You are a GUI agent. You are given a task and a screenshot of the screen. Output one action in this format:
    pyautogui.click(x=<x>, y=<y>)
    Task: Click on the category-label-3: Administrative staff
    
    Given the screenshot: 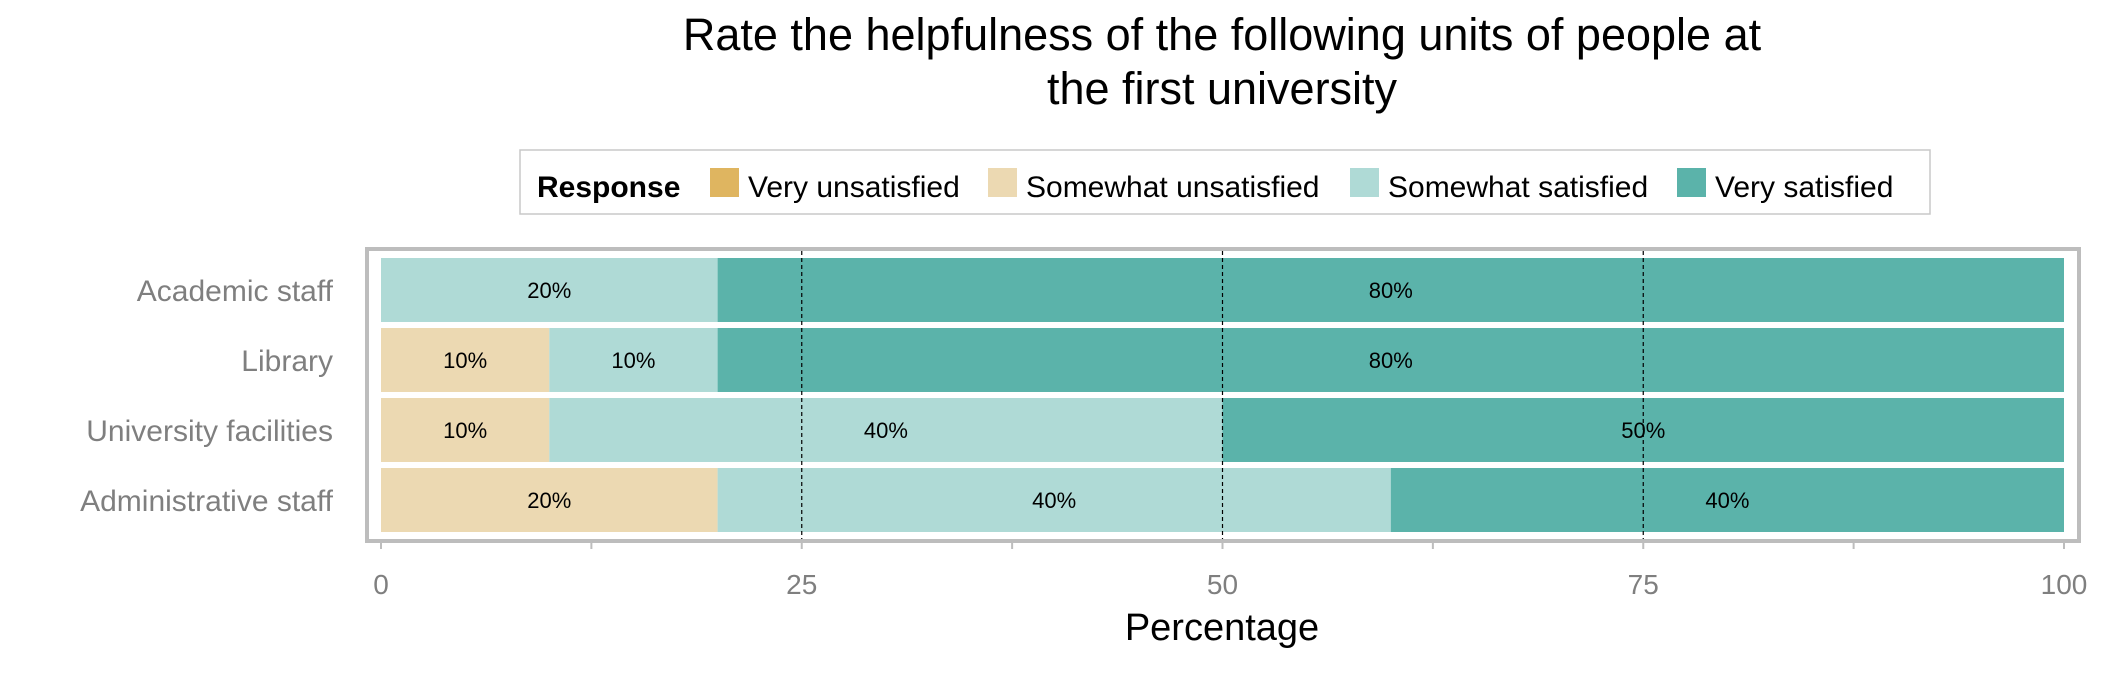 What is the action you would take?
    pyautogui.click(x=207, y=501)
    